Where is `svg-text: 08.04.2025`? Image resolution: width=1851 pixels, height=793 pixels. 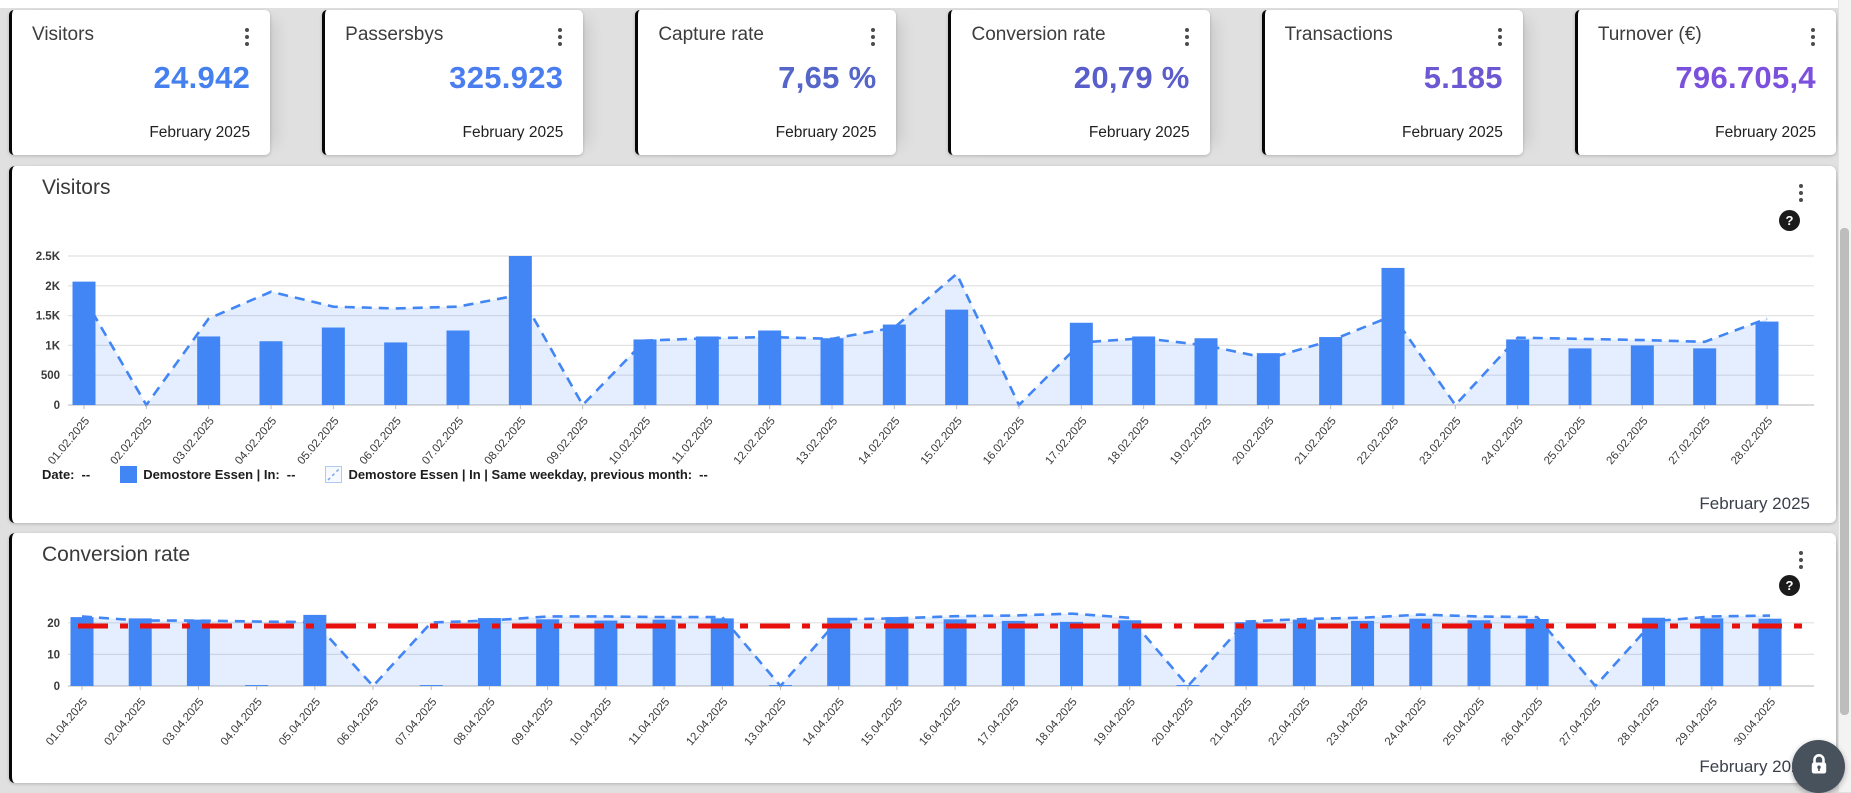 svg-text: 08.04.2025 is located at coordinates (475, 722).